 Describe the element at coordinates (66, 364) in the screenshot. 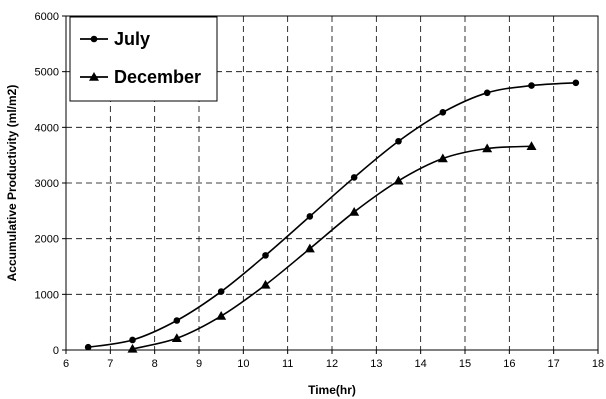

I see `x-tick-label: 6` at that location.